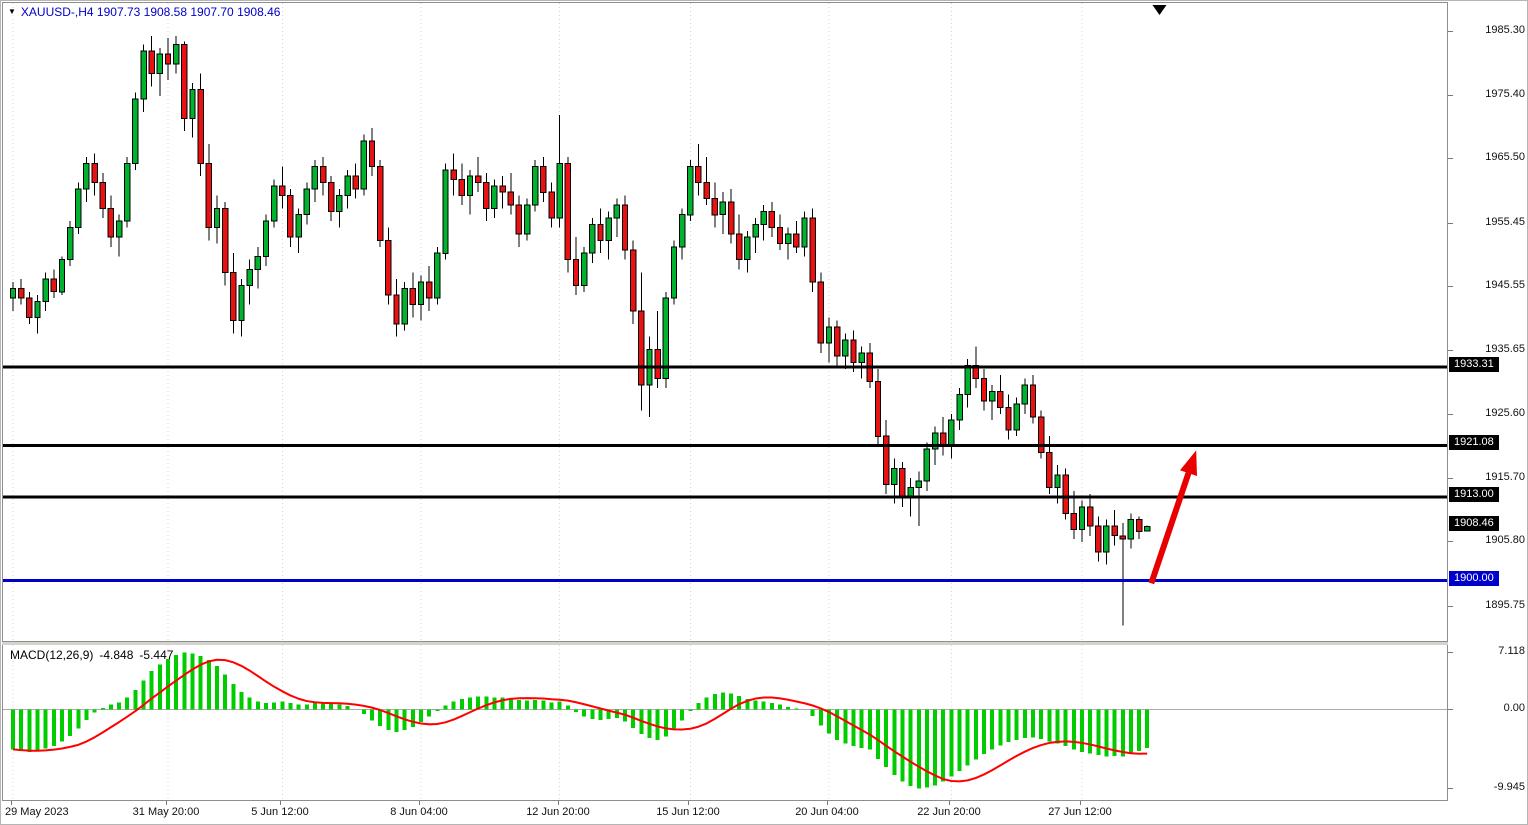 The height and width of the screenshot is (825, 1528). Describe the element at coordinates (1505, 222) in the screenshot. I see `price-axis-label: 1955.45` at that location.